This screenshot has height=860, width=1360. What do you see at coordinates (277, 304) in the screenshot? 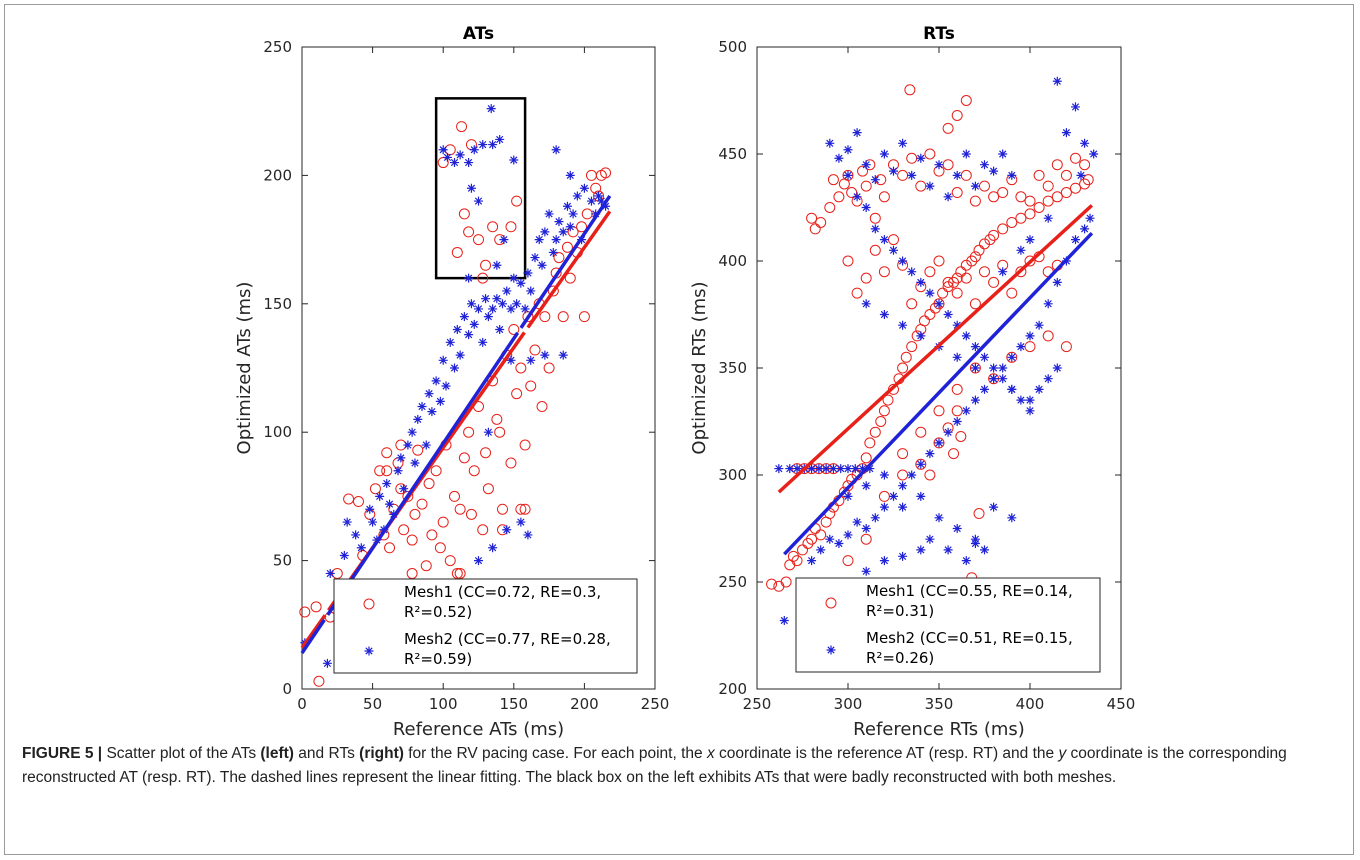
I see `y-tick-label: 150` at bounding box center [277, 304].